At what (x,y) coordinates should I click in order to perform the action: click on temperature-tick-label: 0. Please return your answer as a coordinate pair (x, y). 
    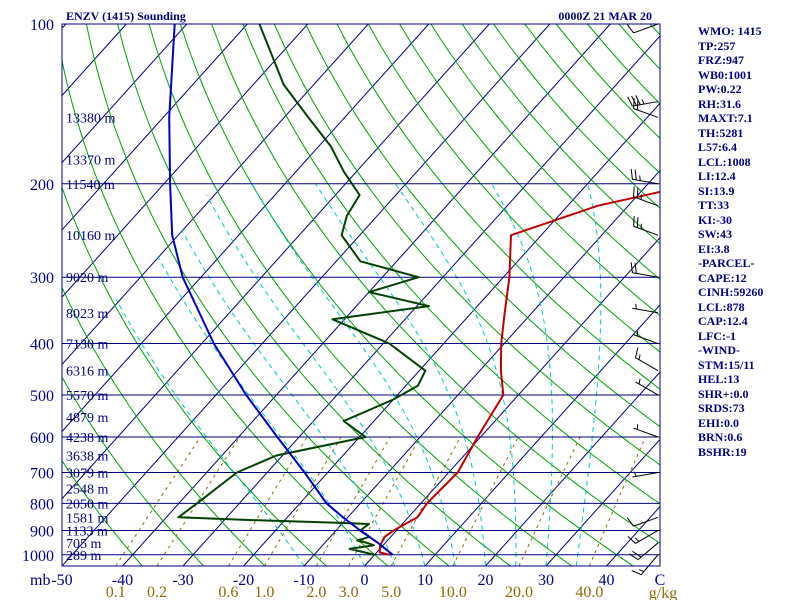
    Looking at the image, I should click on (365, 580).